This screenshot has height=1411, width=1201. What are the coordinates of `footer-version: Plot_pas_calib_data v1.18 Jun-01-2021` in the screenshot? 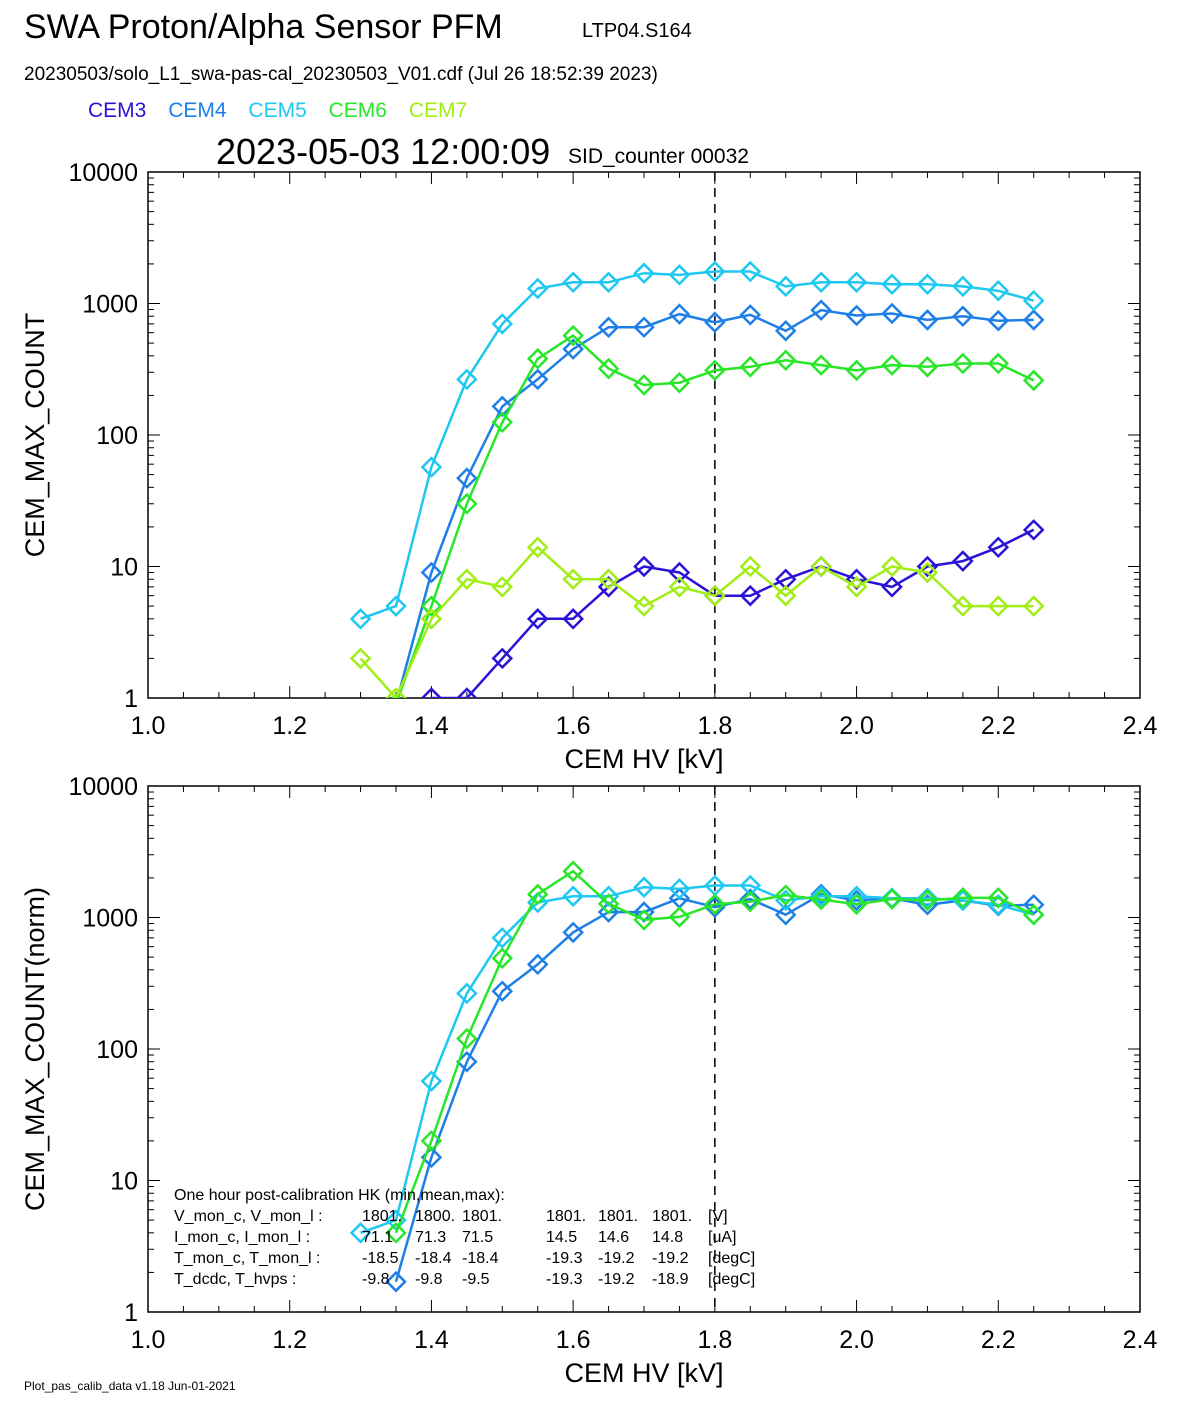 It's located at (130, 1386).